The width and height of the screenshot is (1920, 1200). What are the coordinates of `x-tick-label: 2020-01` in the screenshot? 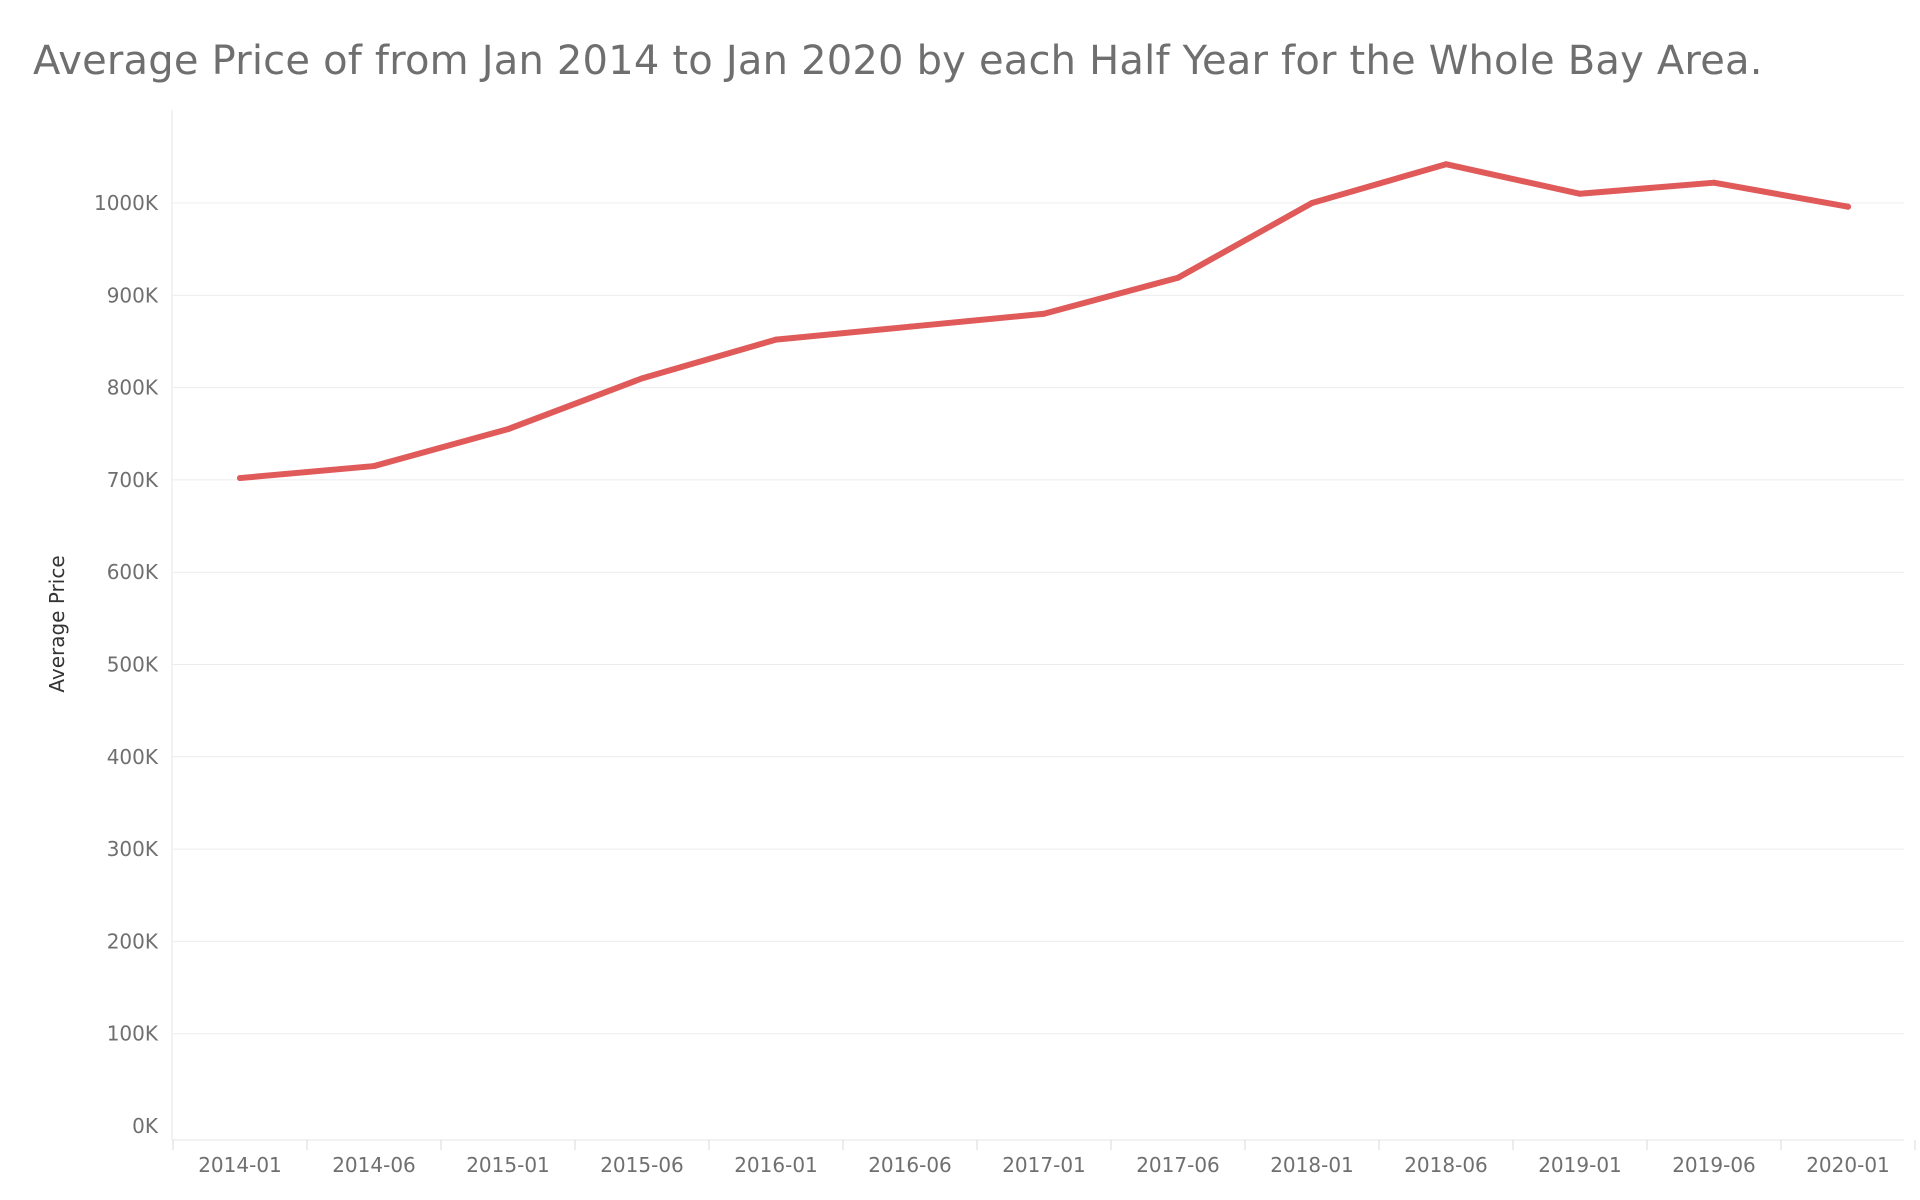 It's located at (1848, 1165).